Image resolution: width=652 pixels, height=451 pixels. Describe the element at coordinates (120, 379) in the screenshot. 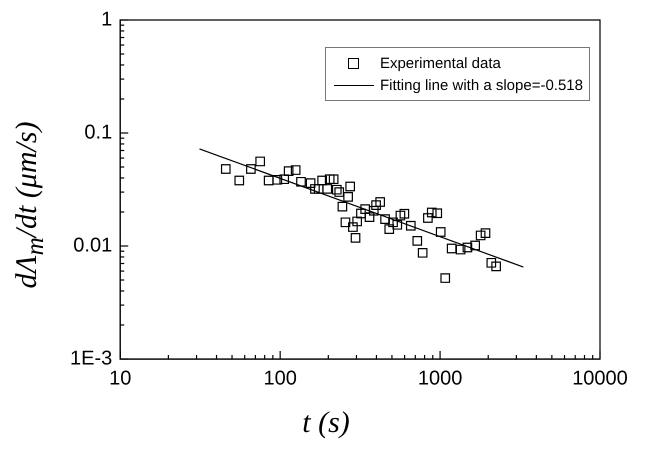

I see `x-tick-label: 10` at that location.